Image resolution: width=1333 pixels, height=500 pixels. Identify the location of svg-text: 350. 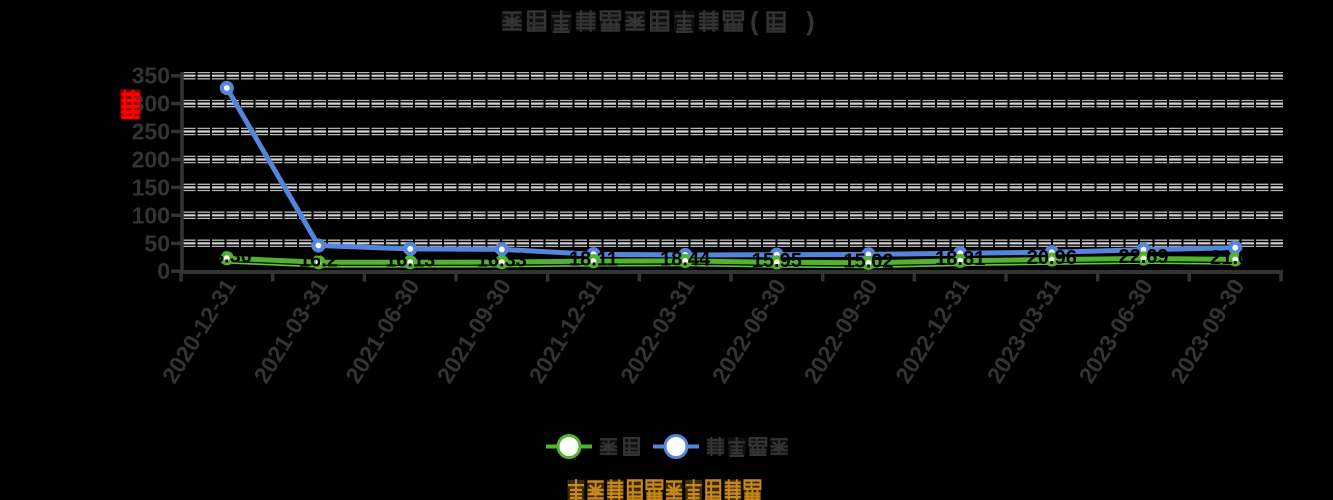
(151, 76).